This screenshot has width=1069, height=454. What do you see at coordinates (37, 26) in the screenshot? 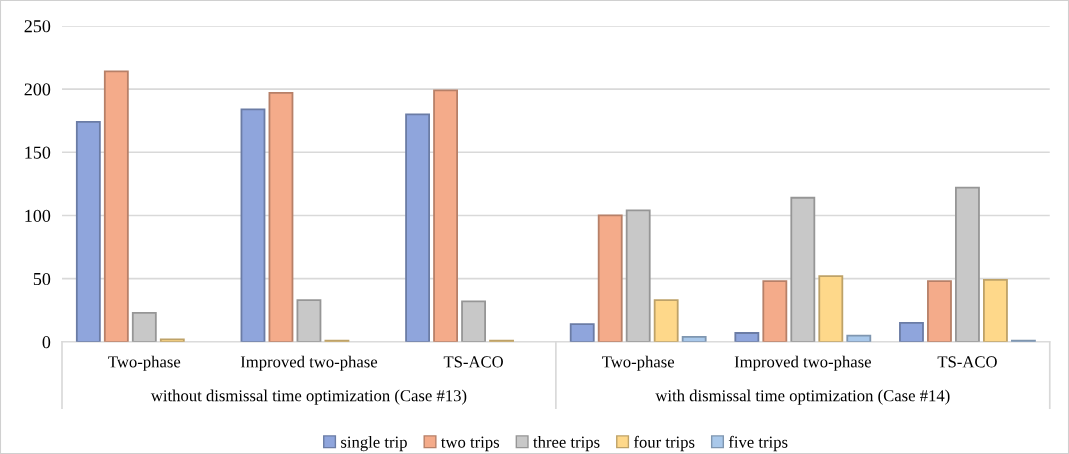
I see `y-tick-label: 250` at bounding box center [37, 26].